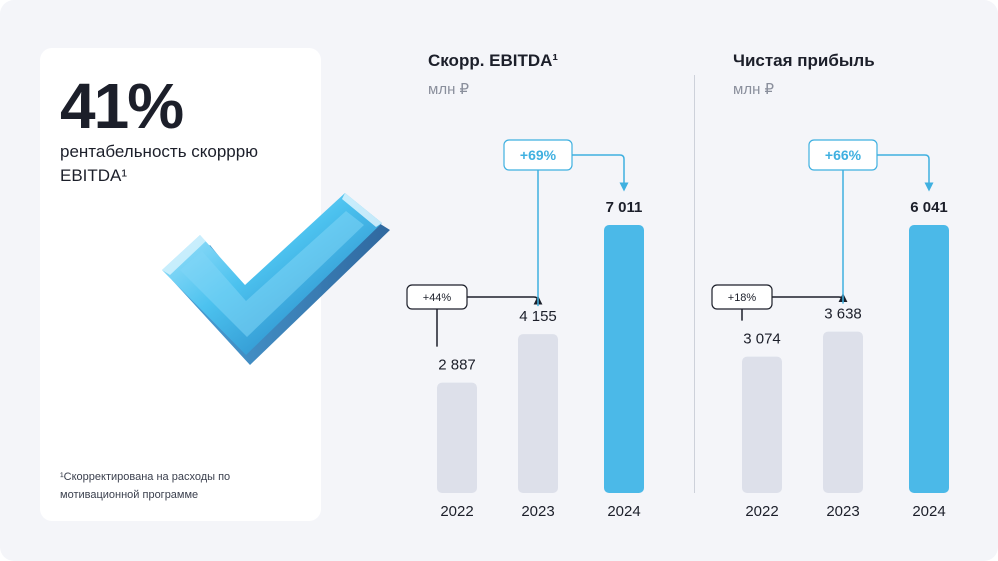  I want to click on annotation-label: +66%, so click(843, 155).